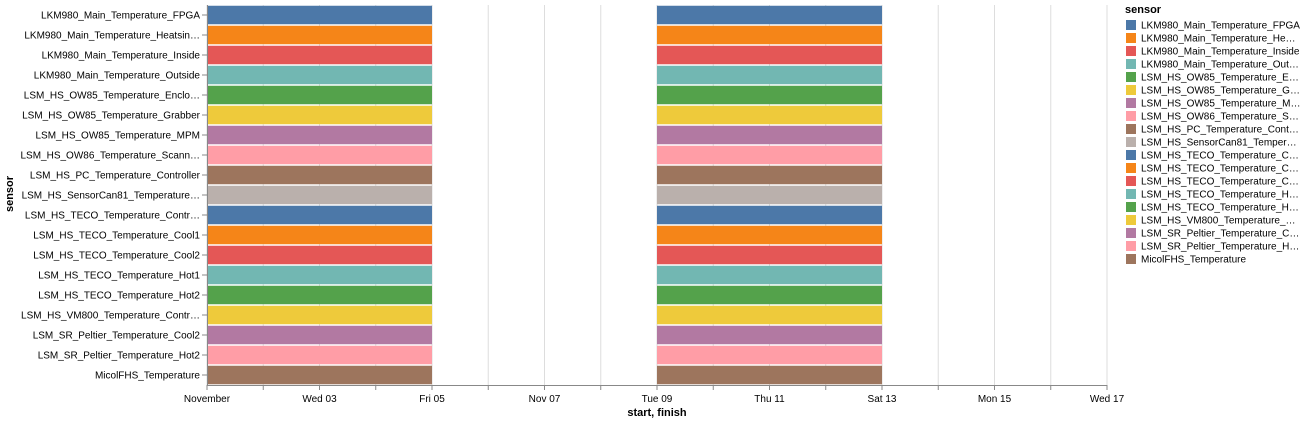  Describe the element at coordinates (116, 236) in the screenshot. I see `y-tick-label: LSM_HS_TECO_Temperature_Cool1` at that location.